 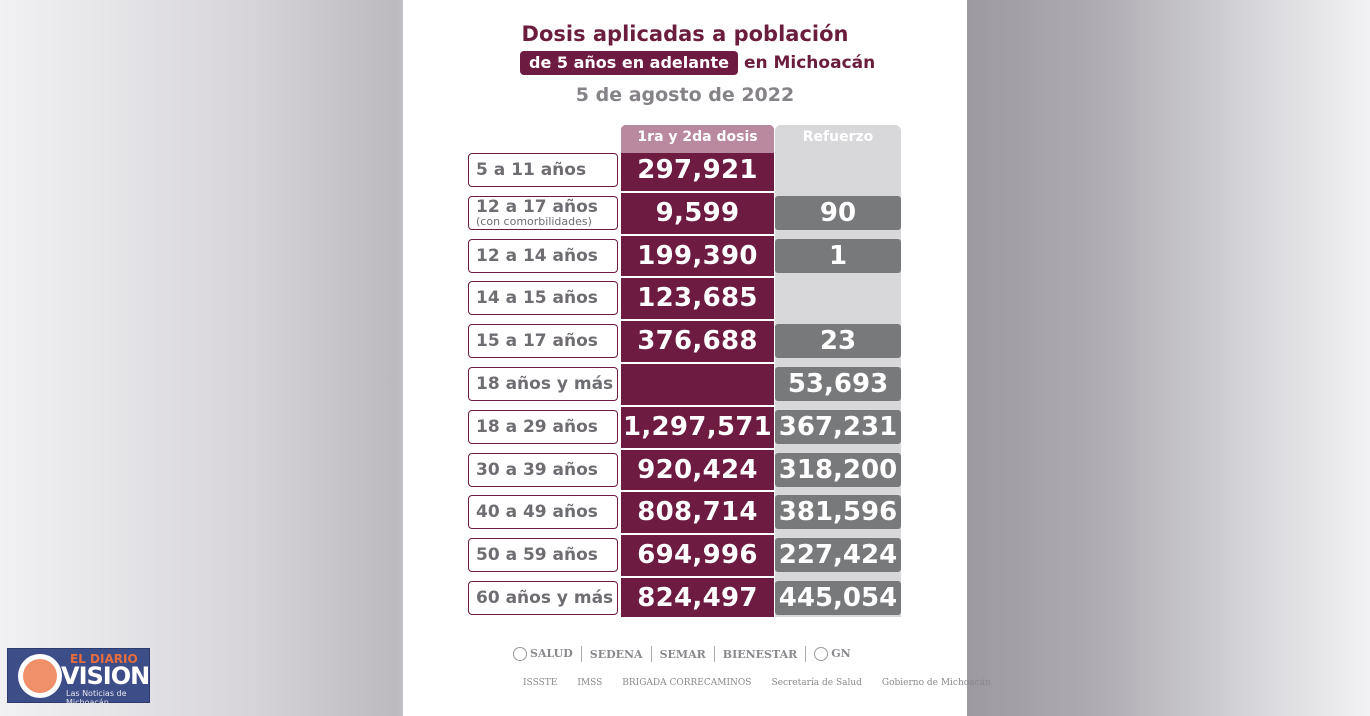 What do you see at coordinates (838, 470) in the screenshot?
I see `booster-value: 318,200` at bounding box center [838, 470].